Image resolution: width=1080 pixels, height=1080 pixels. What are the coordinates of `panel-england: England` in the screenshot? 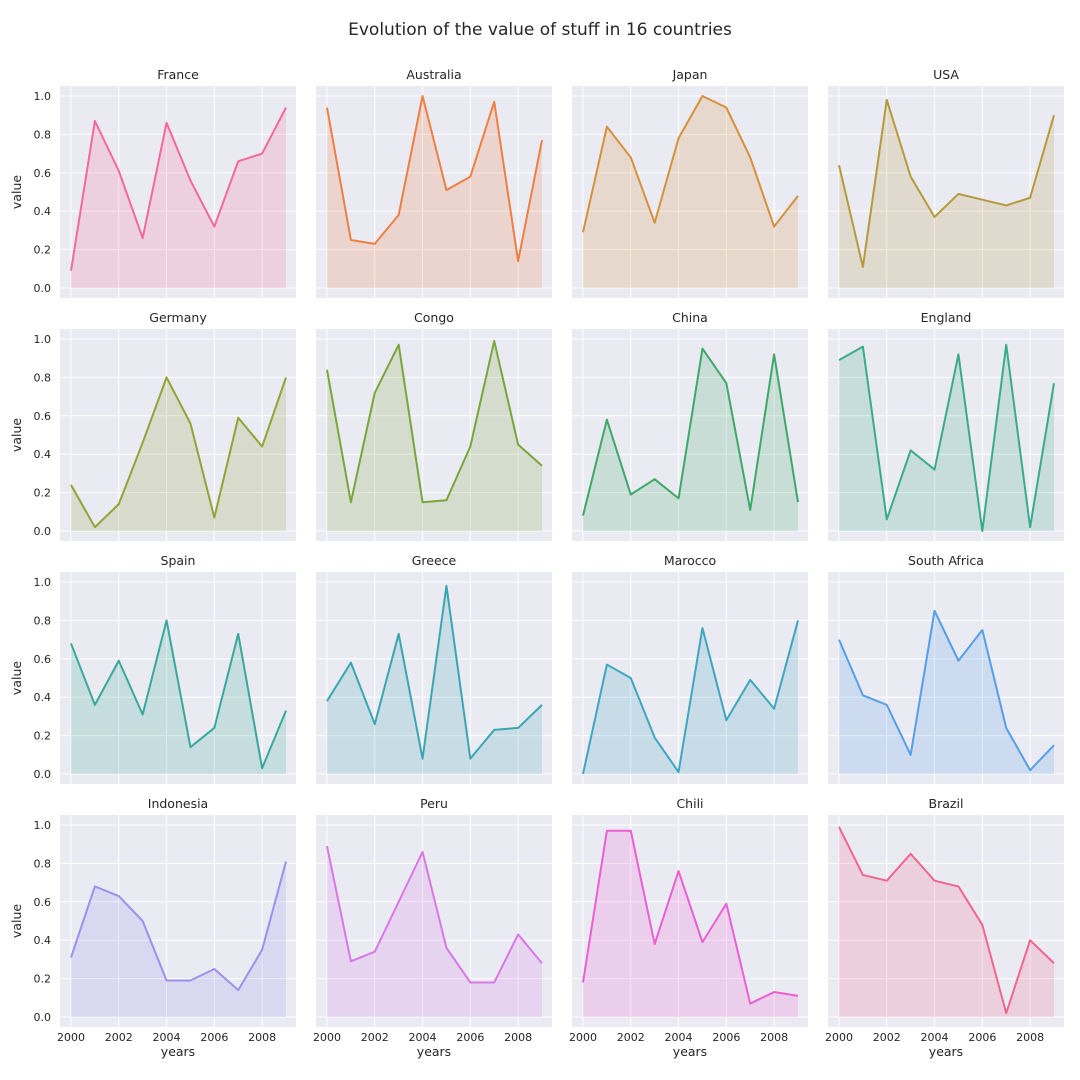 It's located at (946, 425).